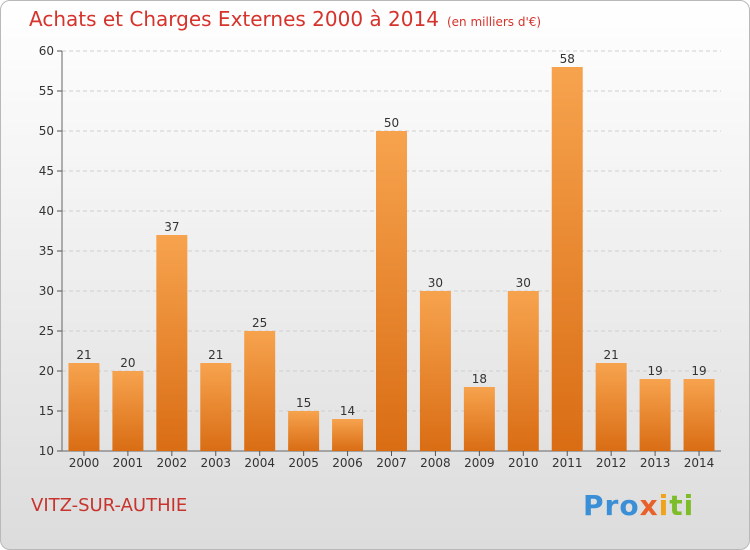 The height and width of the screenshot is (550, 750). What do you see at coordinates (84, 407) in the screenshot?
I see `bar-2000` at bounding box center [84, 407].